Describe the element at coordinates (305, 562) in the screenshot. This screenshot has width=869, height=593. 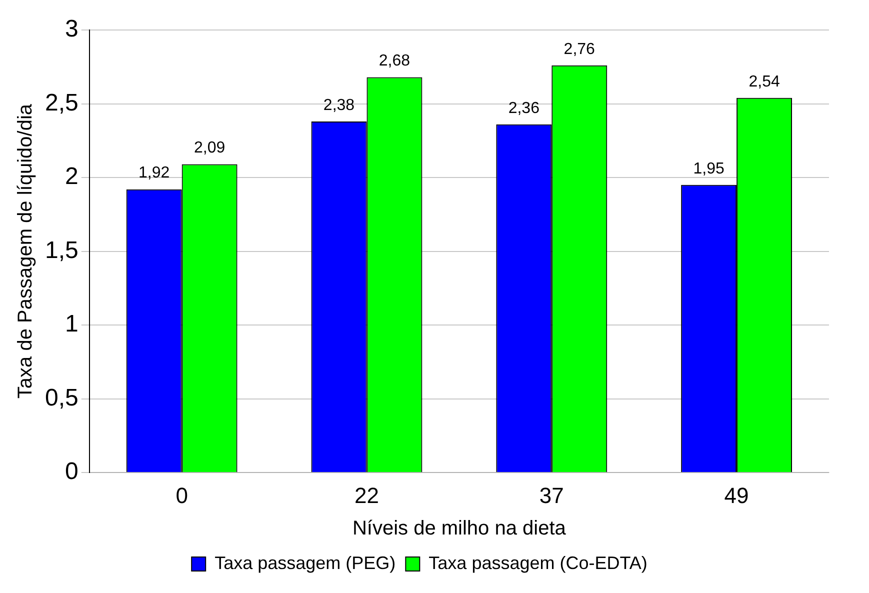
I see `legend-label: Taxa passagem (PEG)` at that location.